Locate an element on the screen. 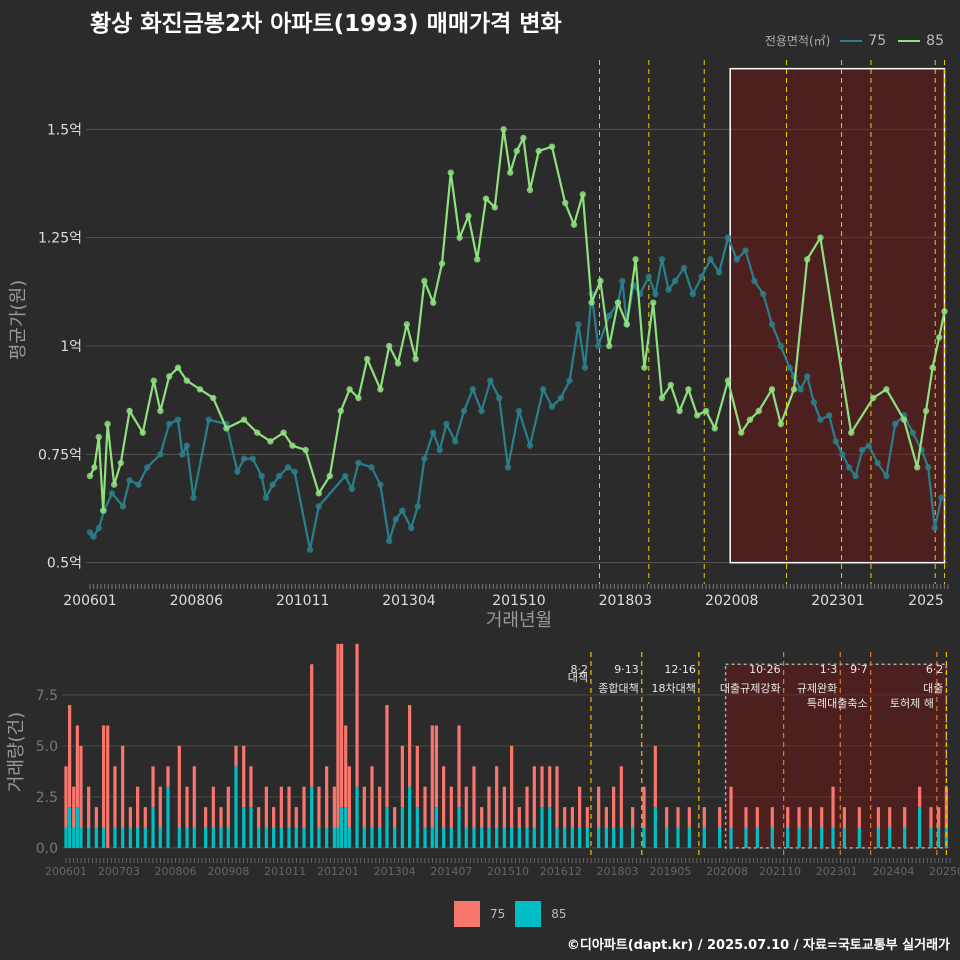 The image size is (960, 960). price-y-tick-label: 0.75억 is located at coordinates (60, 455).